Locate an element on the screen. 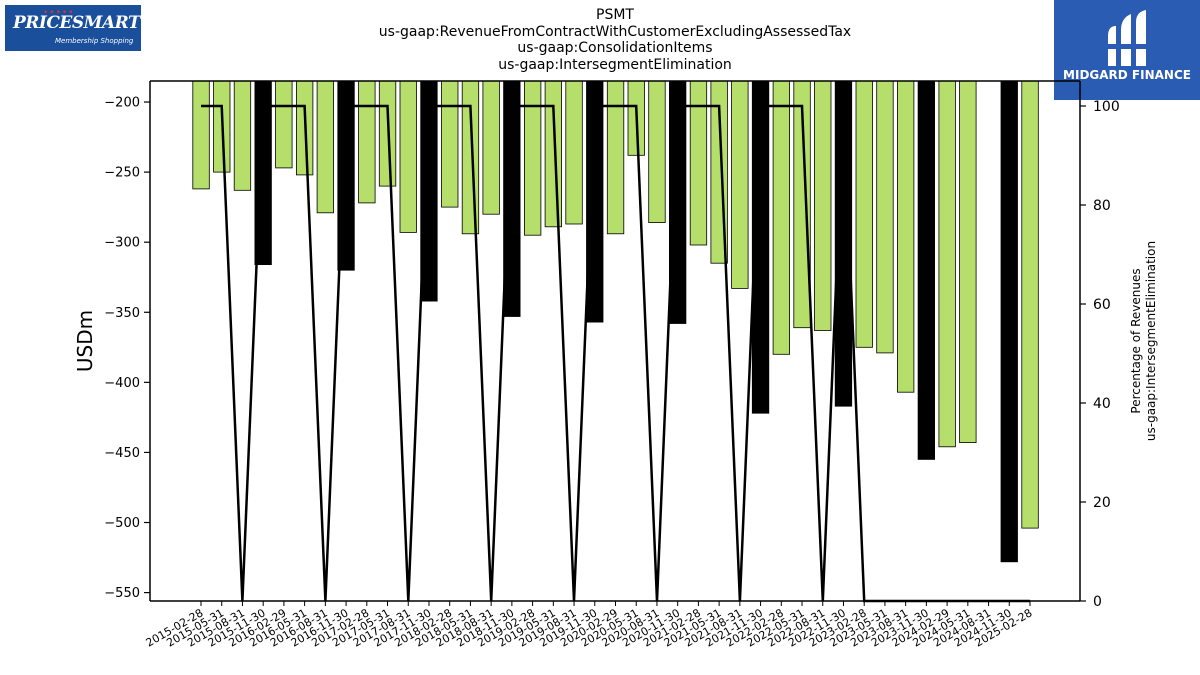 The width and height of the screenshot is (1200, 675). y2-axis-label: us-gaap:IntersegmentElimination is located at coordinates (1151, 341).